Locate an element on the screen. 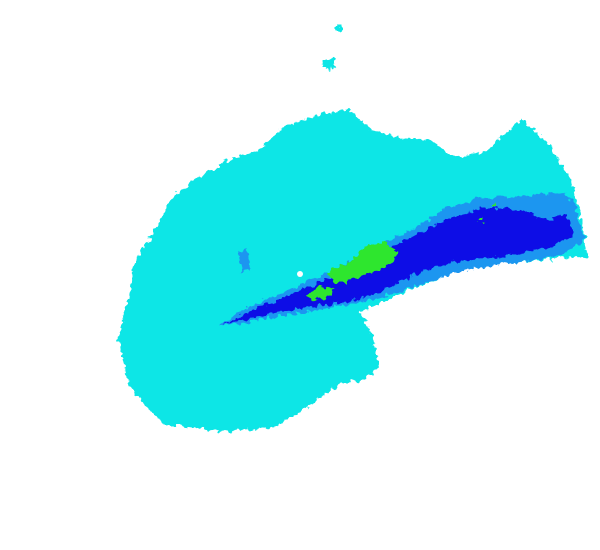 This screenshot has height=550, width=600. intense-echo-layer is located at coordinates (401, 252).